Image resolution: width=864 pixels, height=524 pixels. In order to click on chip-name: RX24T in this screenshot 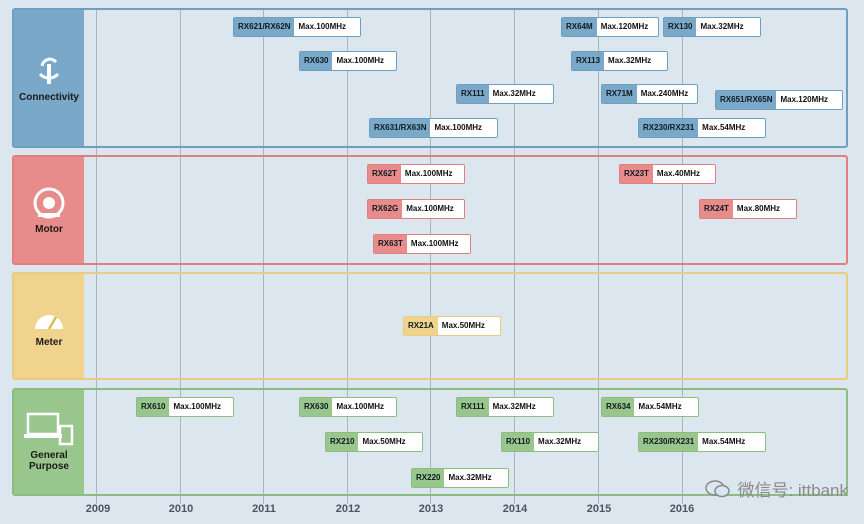, I will do `click(716, 209)`.